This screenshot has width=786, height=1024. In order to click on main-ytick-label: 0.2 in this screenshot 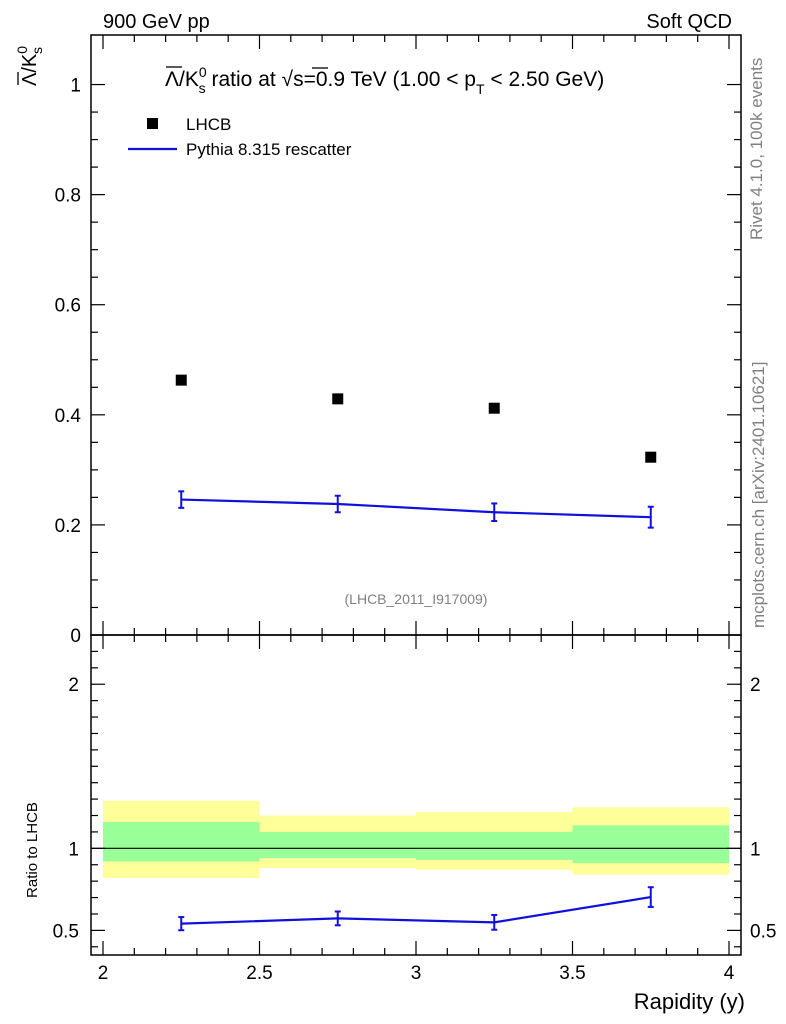, I will do `click(68, 526)`.